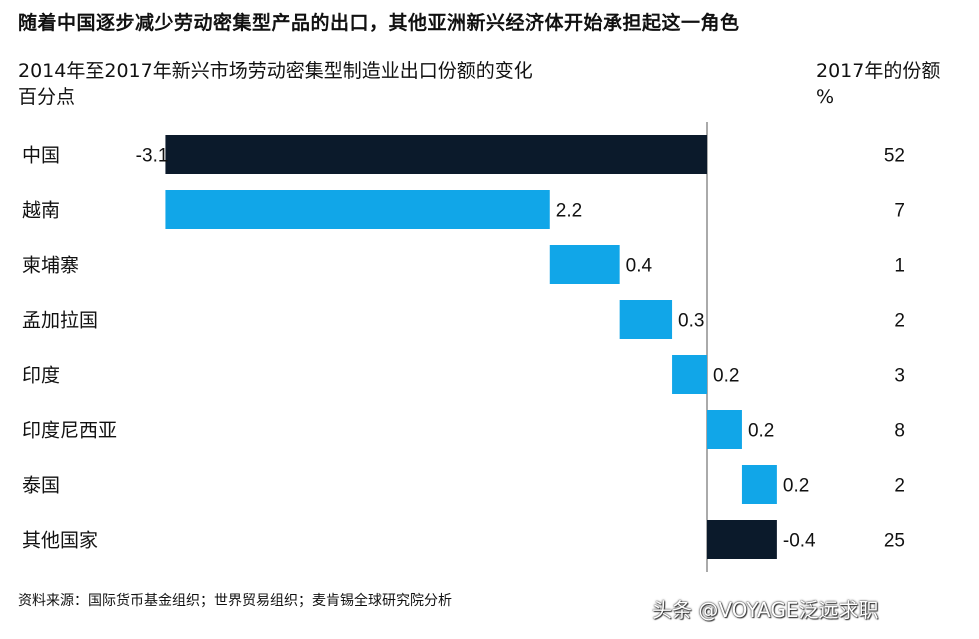 The height and width of the screenshot is (639, 979). I want to click on category-label-5: 印度, so click(41, 376).